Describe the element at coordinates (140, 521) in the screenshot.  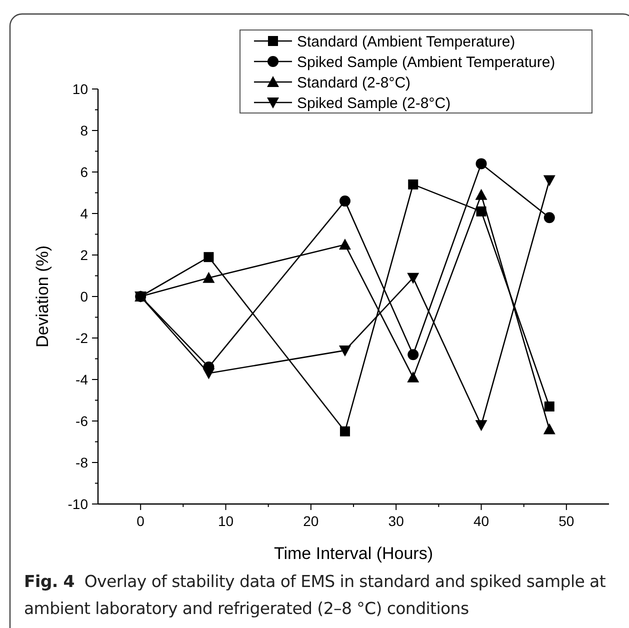
I see `x-tick-label: 0` at that location.